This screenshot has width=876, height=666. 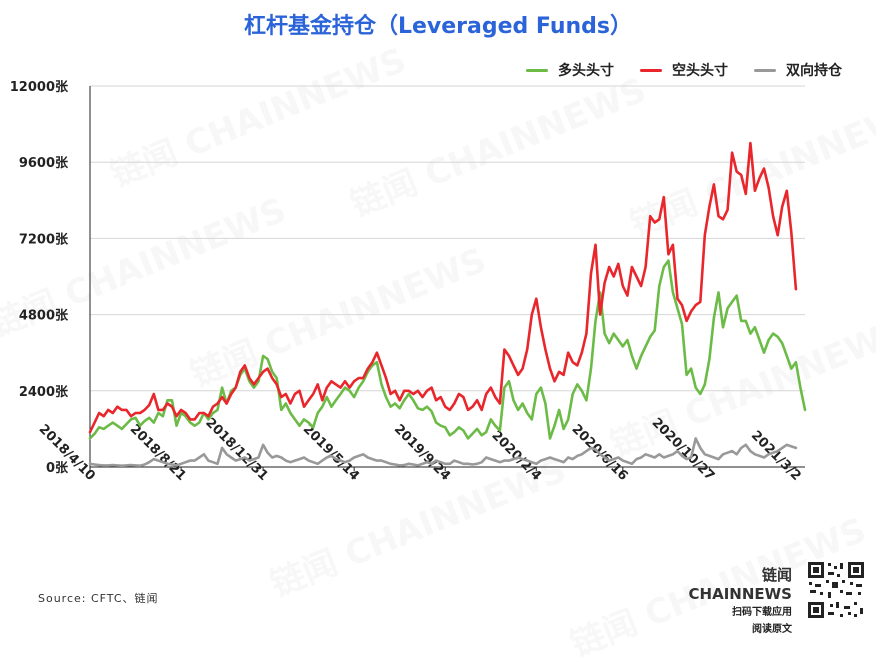 I want to click on legend-item-spread: 双向持仓, so click(x=798, y=70).